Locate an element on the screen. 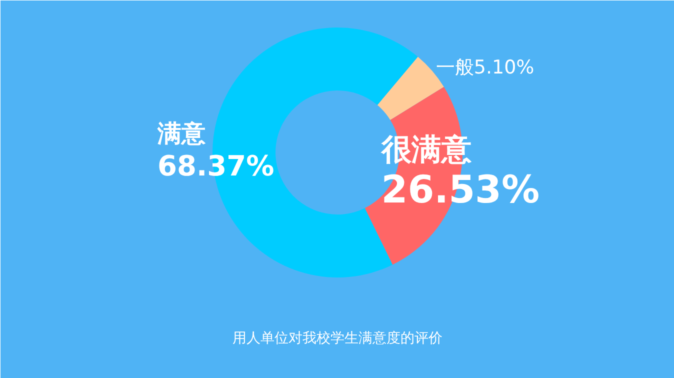  slice-label: 一般5.10% is located at coordinates (485, 67).